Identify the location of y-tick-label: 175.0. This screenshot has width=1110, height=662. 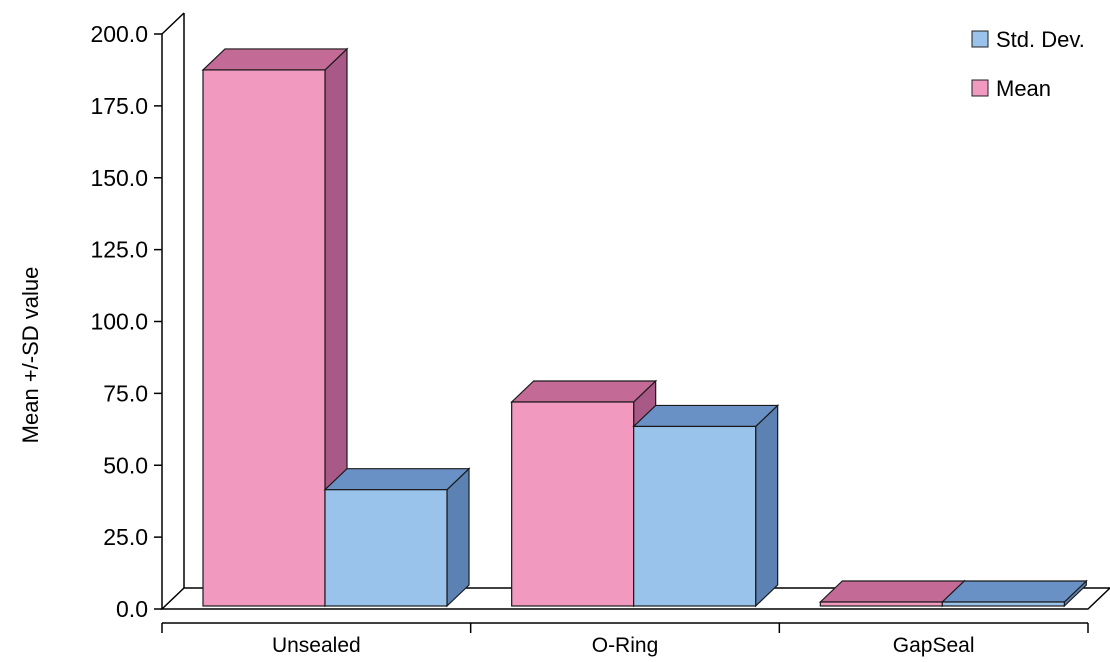
(119, 106).